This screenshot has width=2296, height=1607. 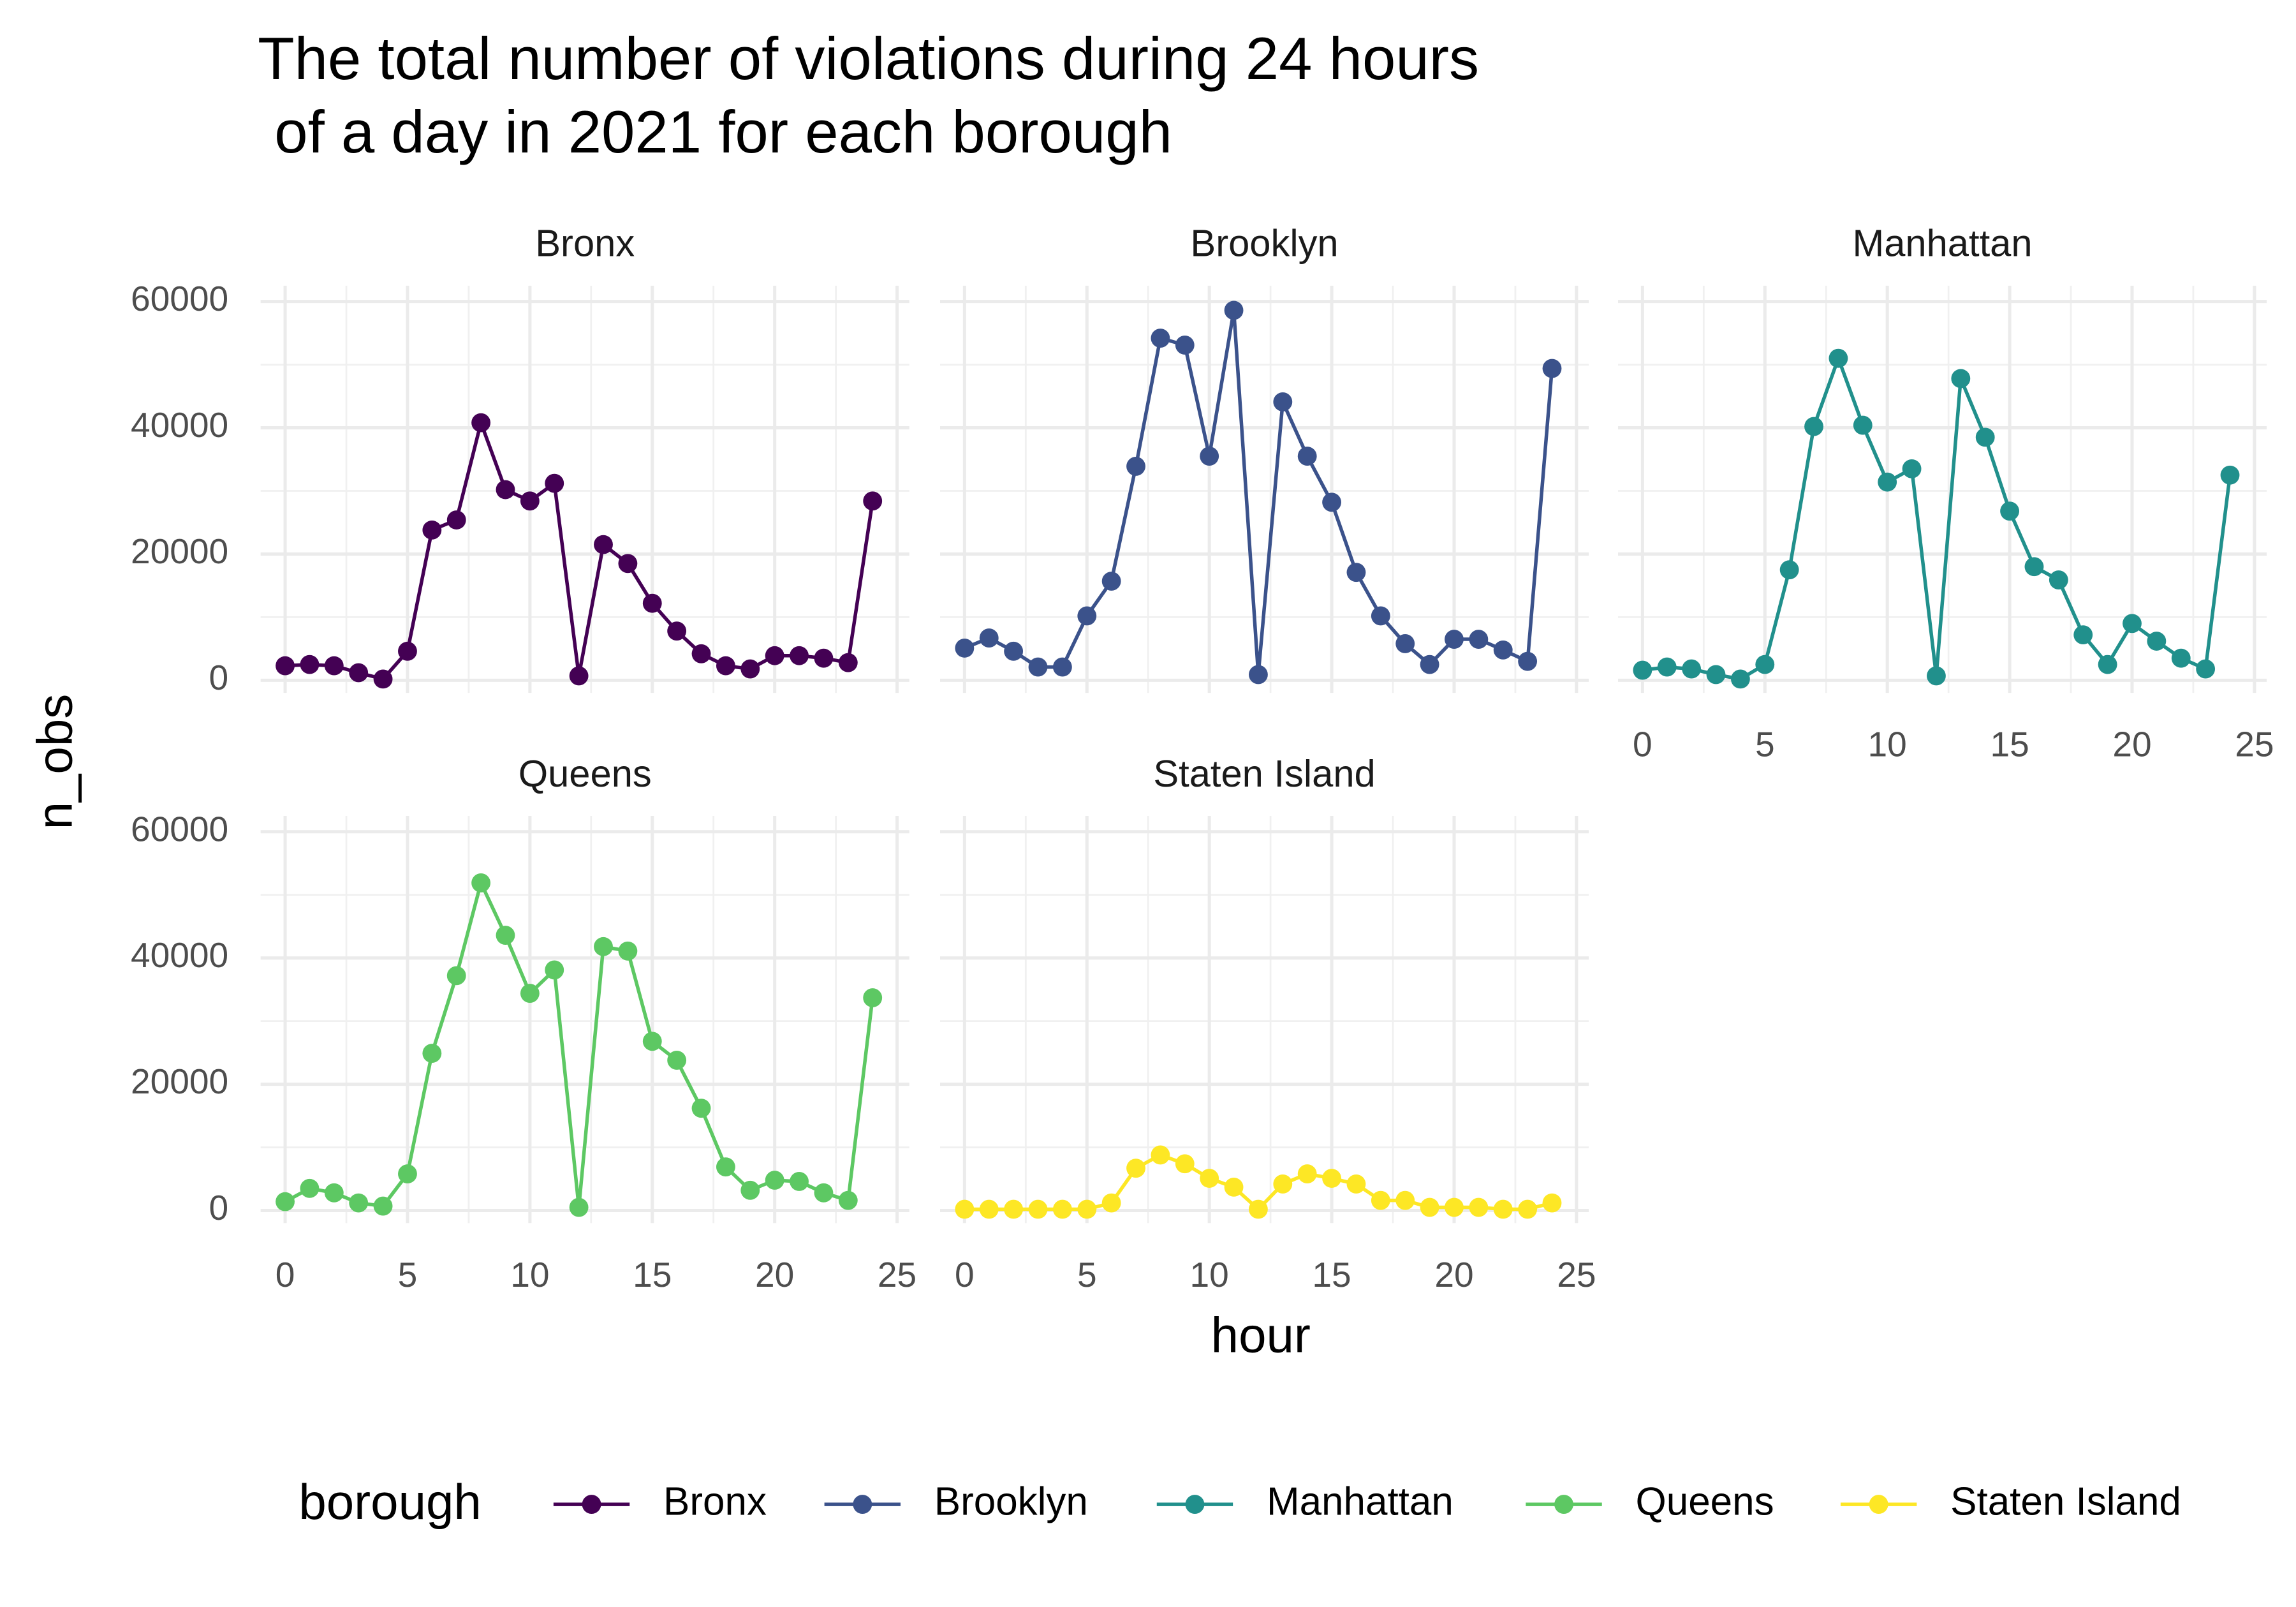 What do you see at coordinates (1943, 243) in the screenshot?
I see `facet-label: Manhattan` at bounding box center [1943, 243].